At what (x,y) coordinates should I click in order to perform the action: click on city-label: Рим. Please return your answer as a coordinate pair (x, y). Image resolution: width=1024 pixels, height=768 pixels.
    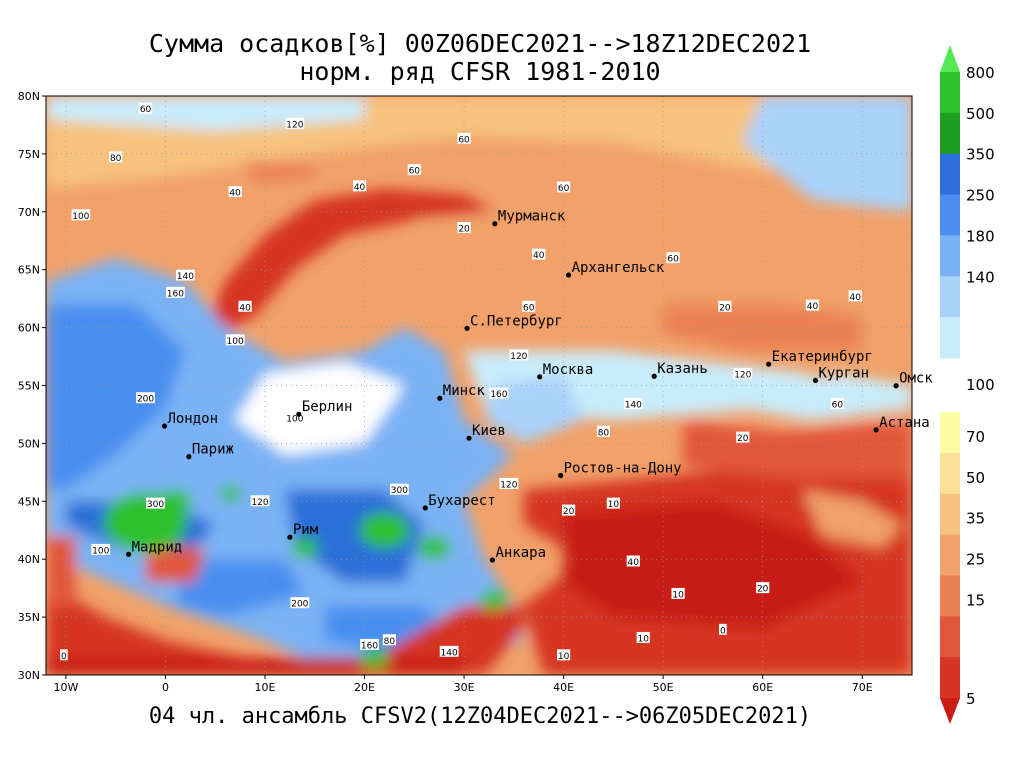
    Looking at the image, I should click on (306, 530).